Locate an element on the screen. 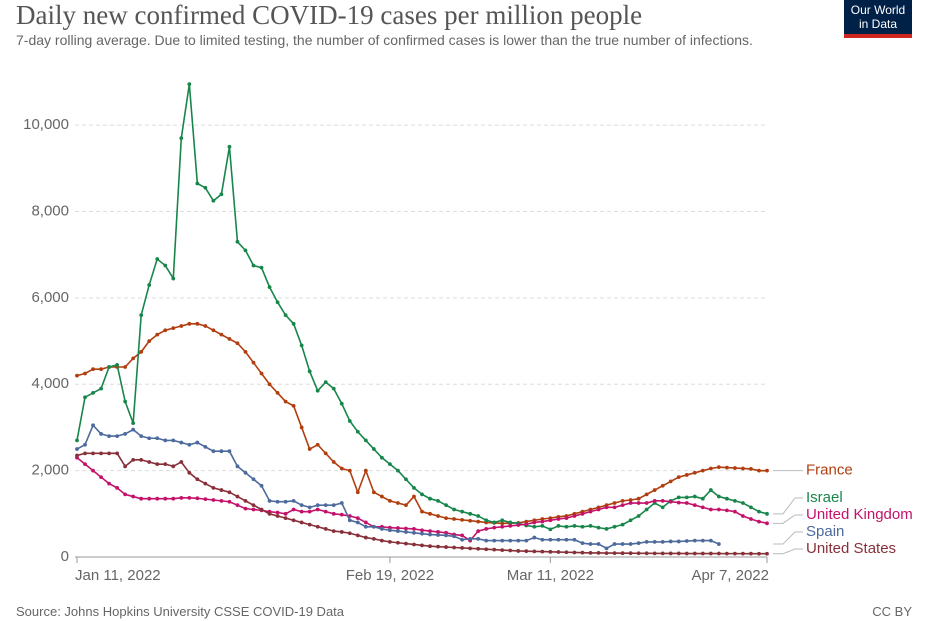  y-tick-label: 0 is located at coordinates (65, 556).